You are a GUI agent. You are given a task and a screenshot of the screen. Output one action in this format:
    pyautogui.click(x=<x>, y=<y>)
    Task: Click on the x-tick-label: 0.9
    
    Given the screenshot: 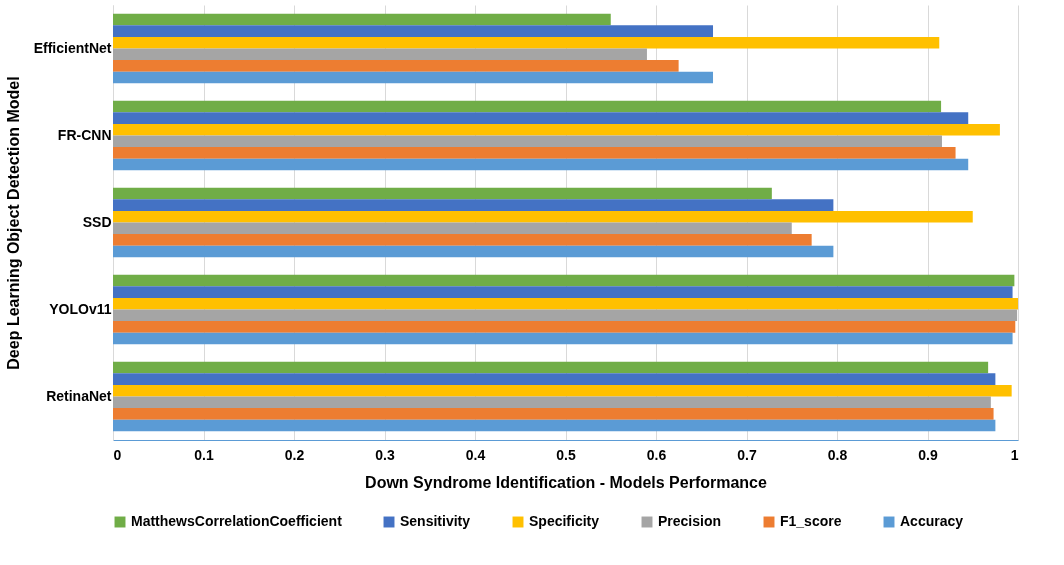 What is the action you would take?
    pyautogui.click(x=928, y=454)
    